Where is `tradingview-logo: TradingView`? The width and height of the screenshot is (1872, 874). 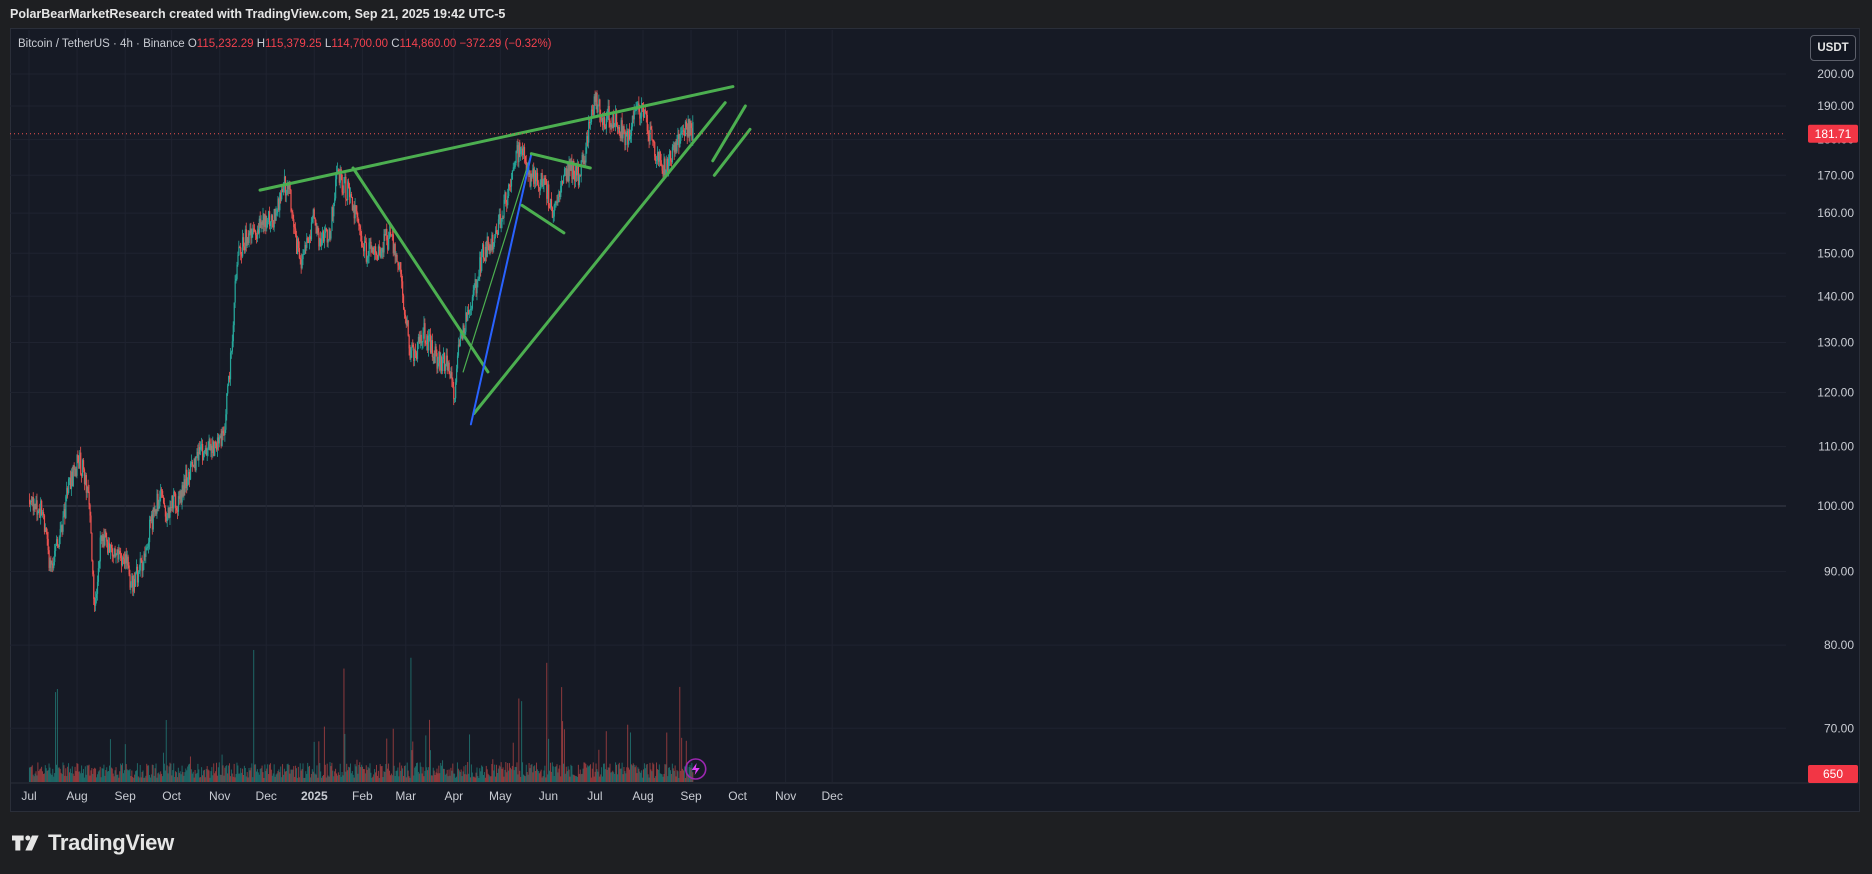
tradingview-logo: TradingView is located at coordinates (93, 843).